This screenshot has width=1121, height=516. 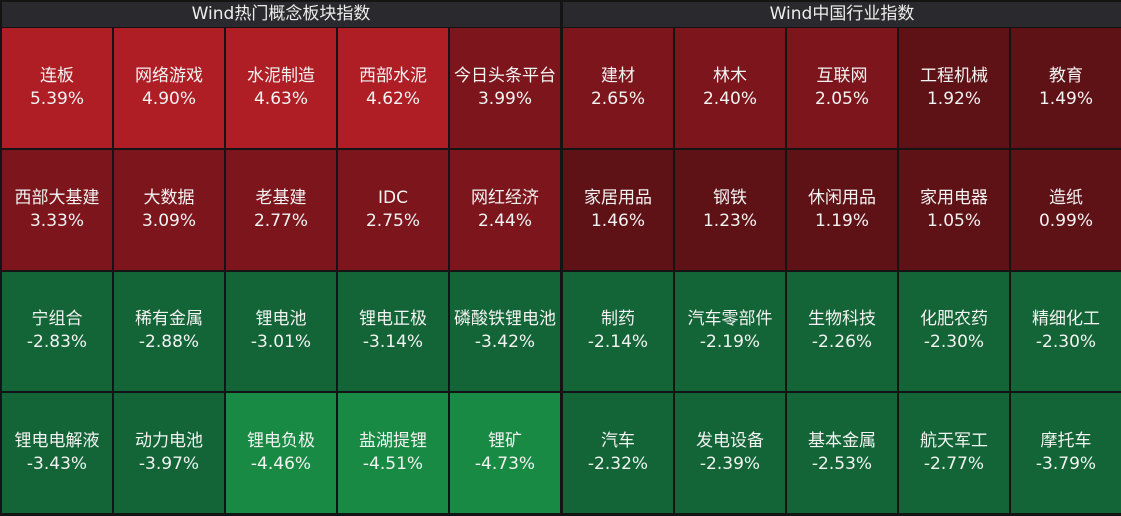 I want to click on tile-change: -2.88%, so click(x=169, y=342).